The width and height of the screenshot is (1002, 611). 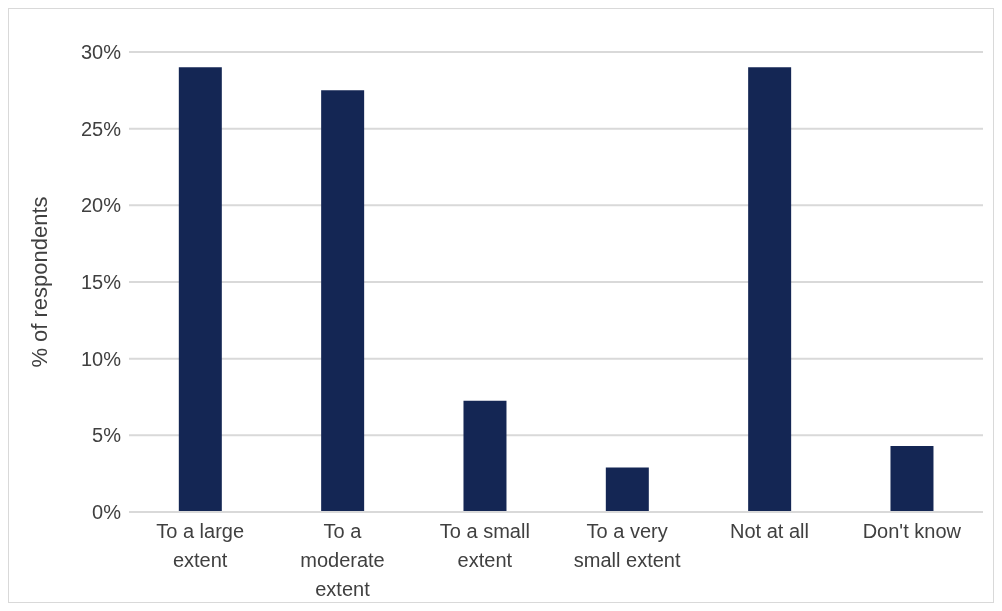 I want to click on x-tick-label: Don't know, so click(x=912, y=531).